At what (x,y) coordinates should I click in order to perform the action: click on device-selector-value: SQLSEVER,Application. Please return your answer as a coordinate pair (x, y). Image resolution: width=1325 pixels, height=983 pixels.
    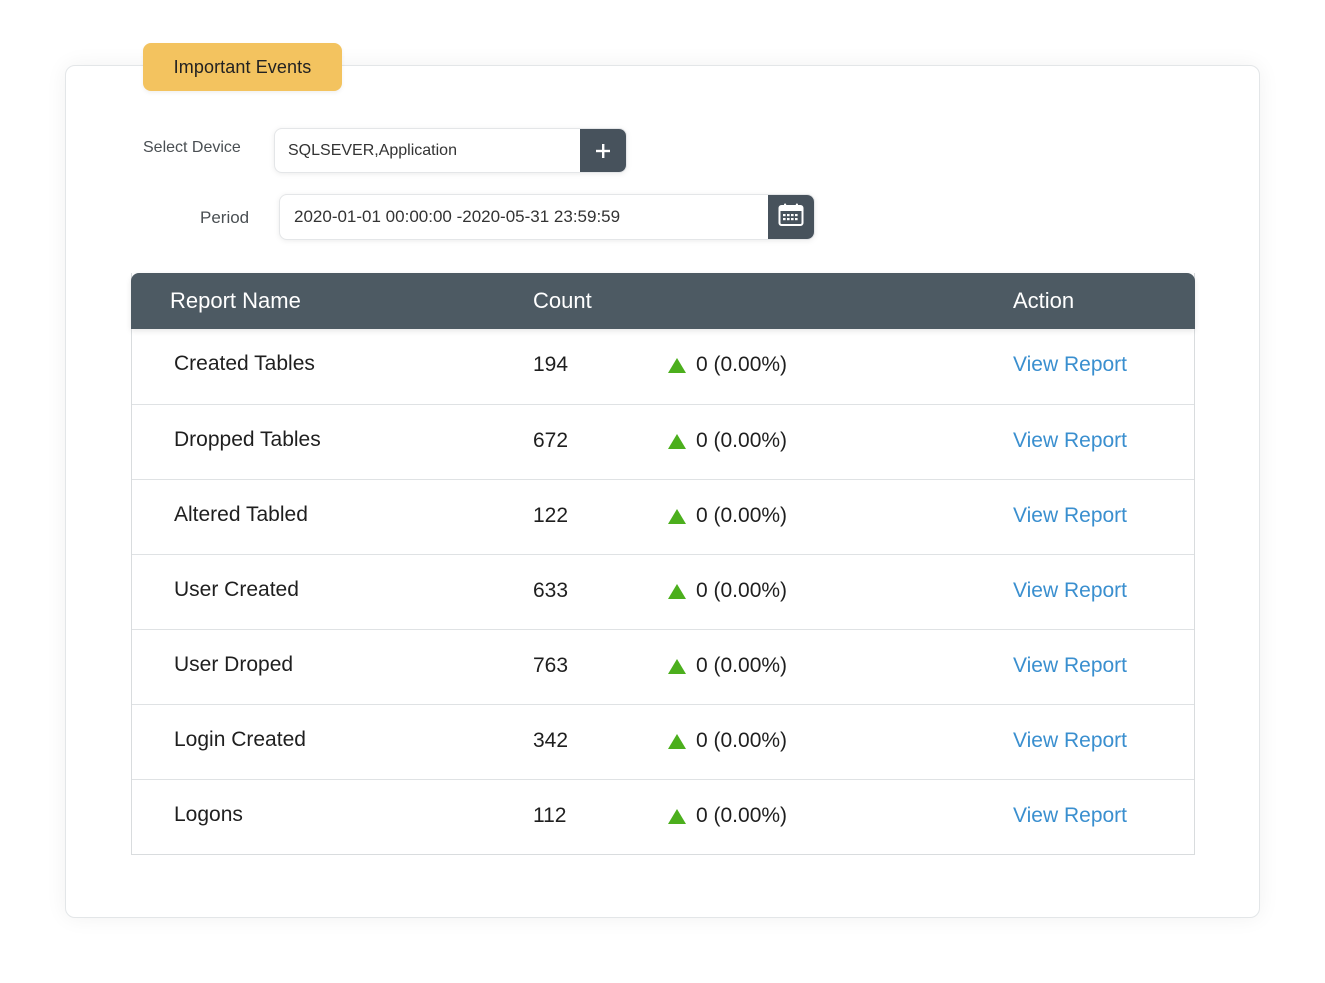
    Looking at the image, I should click on (372, 150).